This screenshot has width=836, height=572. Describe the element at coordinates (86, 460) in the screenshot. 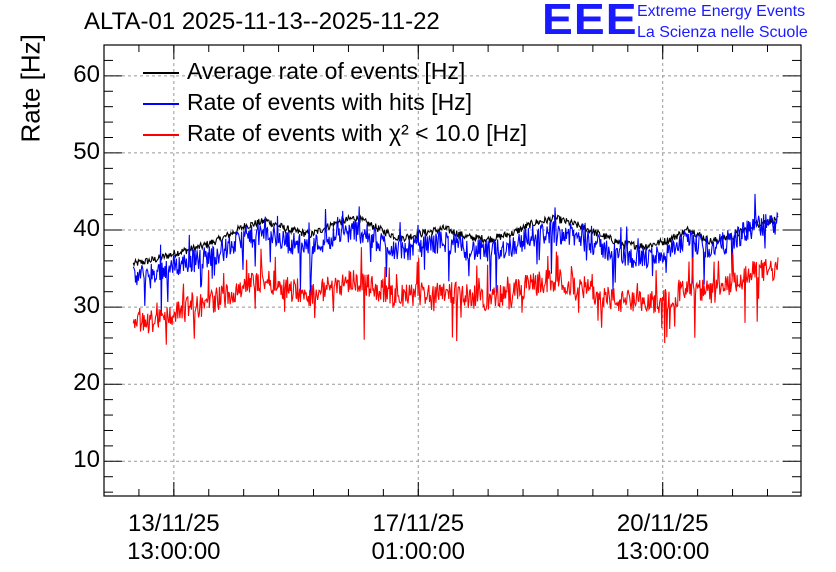

I see `y-tick-label: 10` at that location.